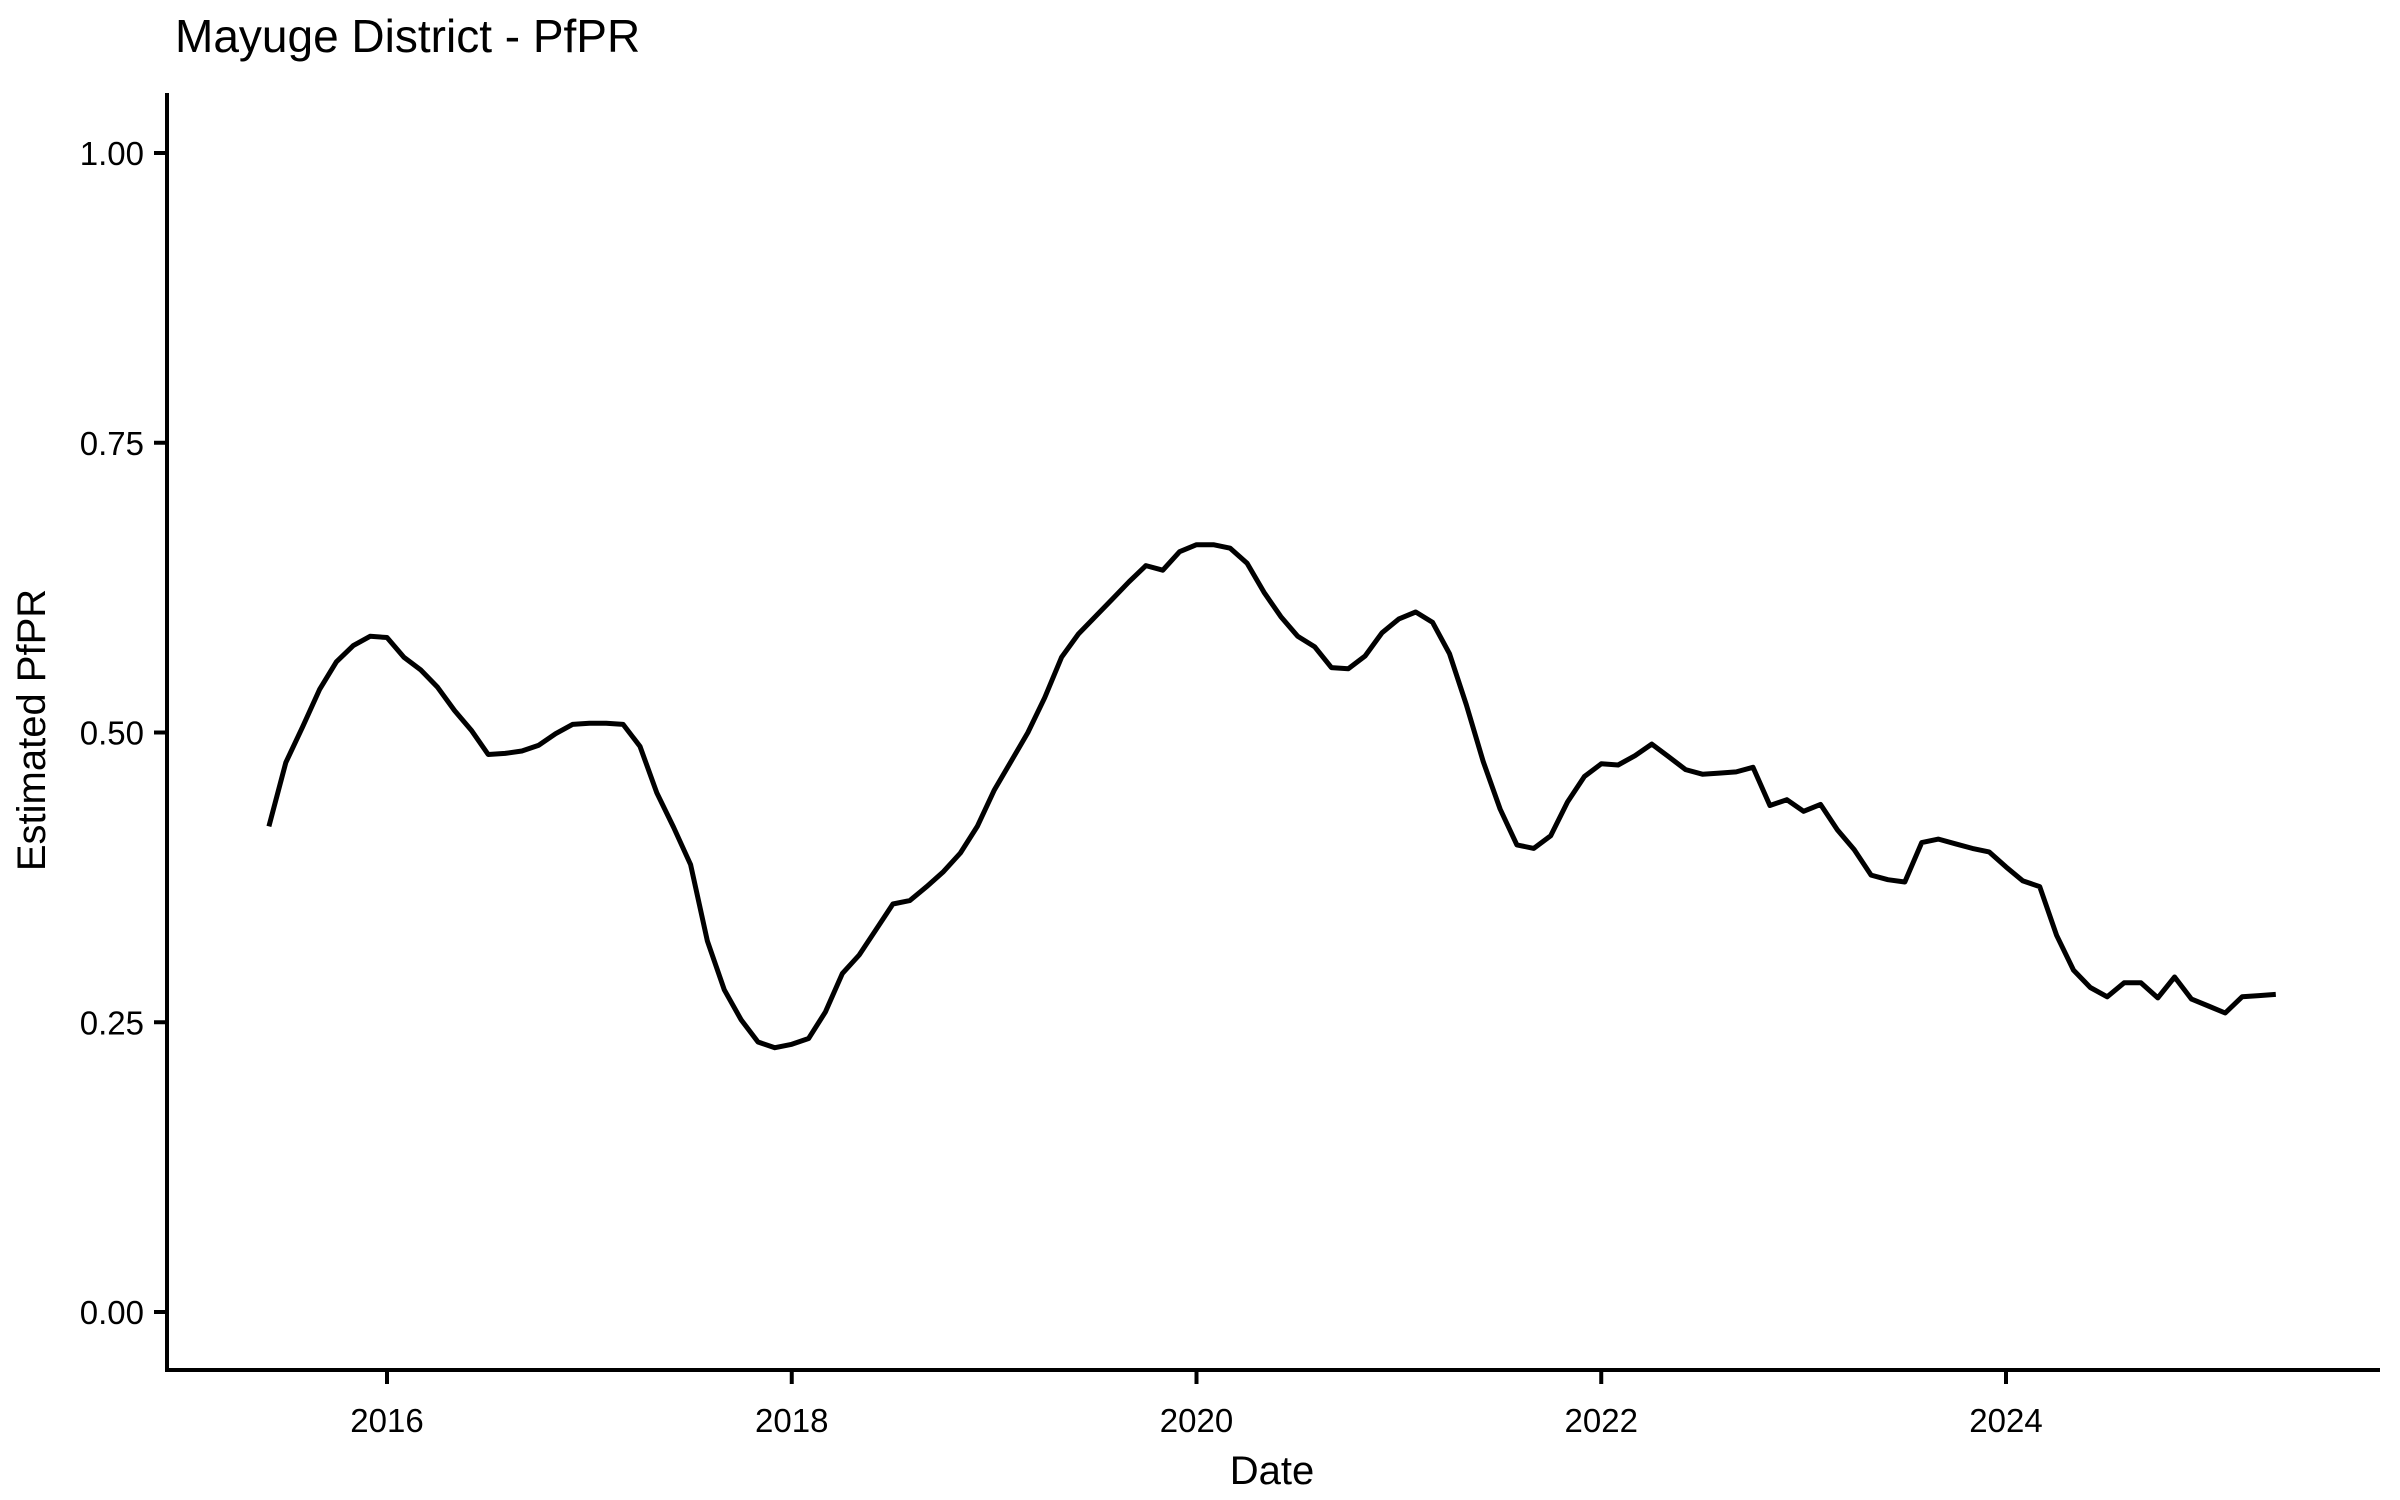  I want to click on y-tick-label: 0.25, so click(112, 1022).